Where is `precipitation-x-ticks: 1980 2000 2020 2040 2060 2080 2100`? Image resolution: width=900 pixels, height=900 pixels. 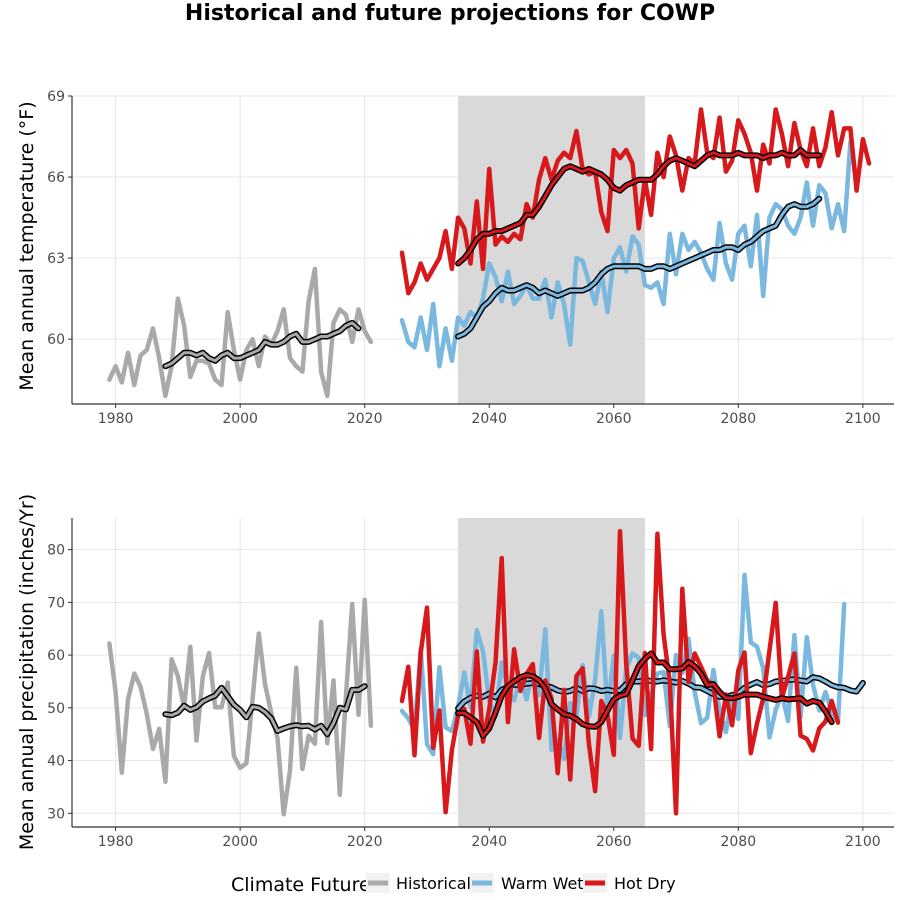
precipitation-x-ticks: 1980 2000 2020 2040 2060 2080 2100 is located at coordinates (489, 838).